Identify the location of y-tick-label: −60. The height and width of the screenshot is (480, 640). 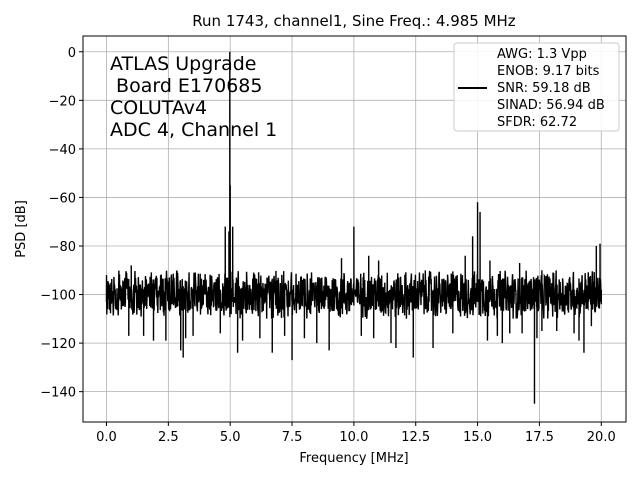
(62, 198).